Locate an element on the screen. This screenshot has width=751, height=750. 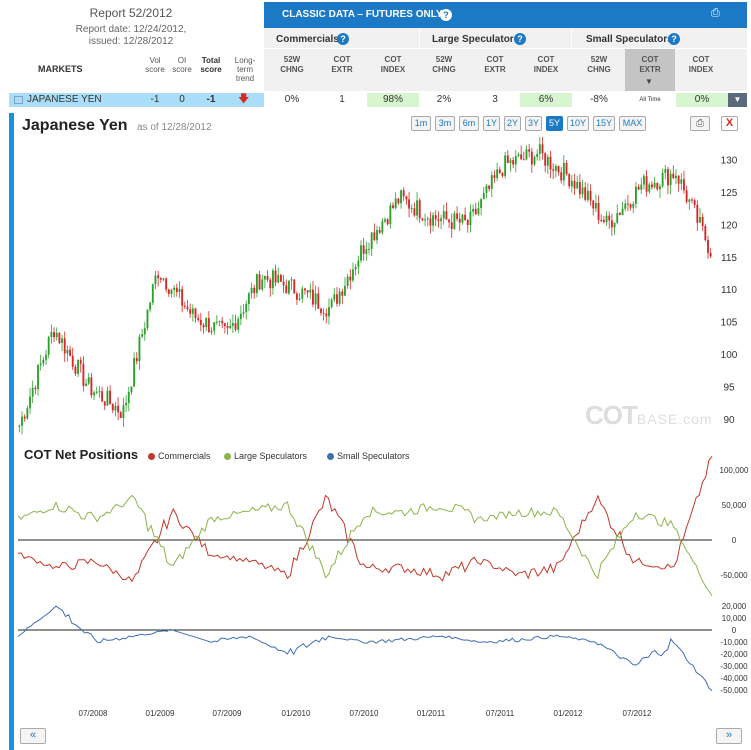
cot-y-tick-label: 0 is located at coordinates (734, 630).